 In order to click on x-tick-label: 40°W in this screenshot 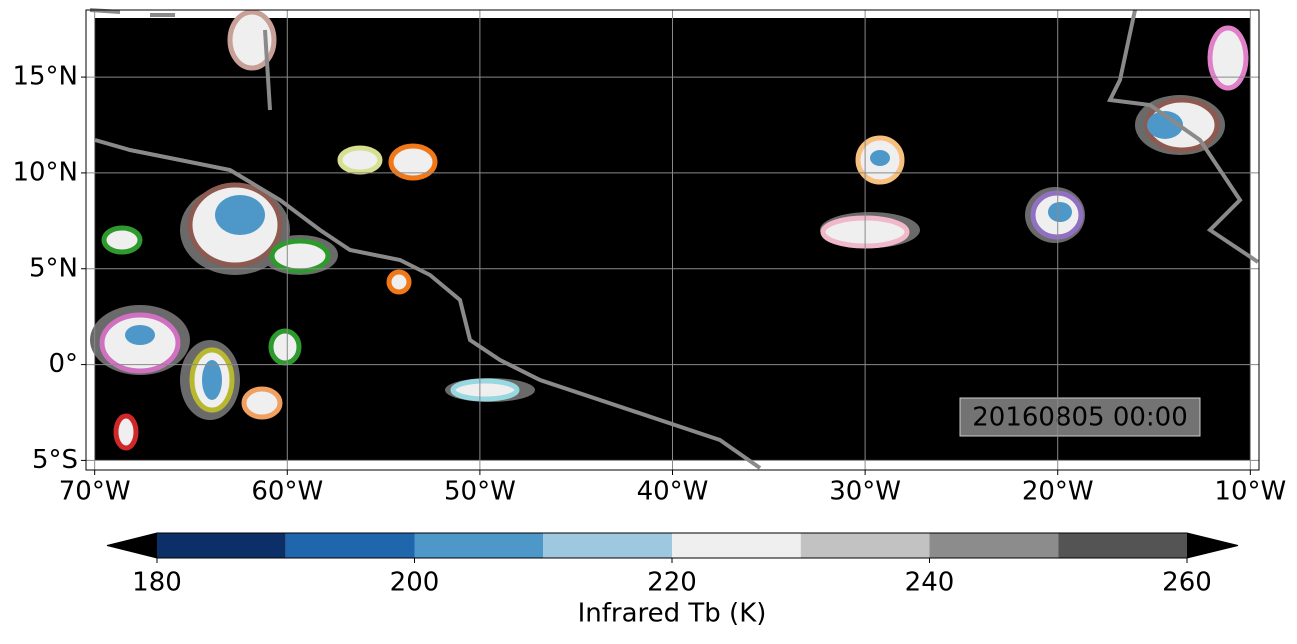, I will do `click(673, 492)`.